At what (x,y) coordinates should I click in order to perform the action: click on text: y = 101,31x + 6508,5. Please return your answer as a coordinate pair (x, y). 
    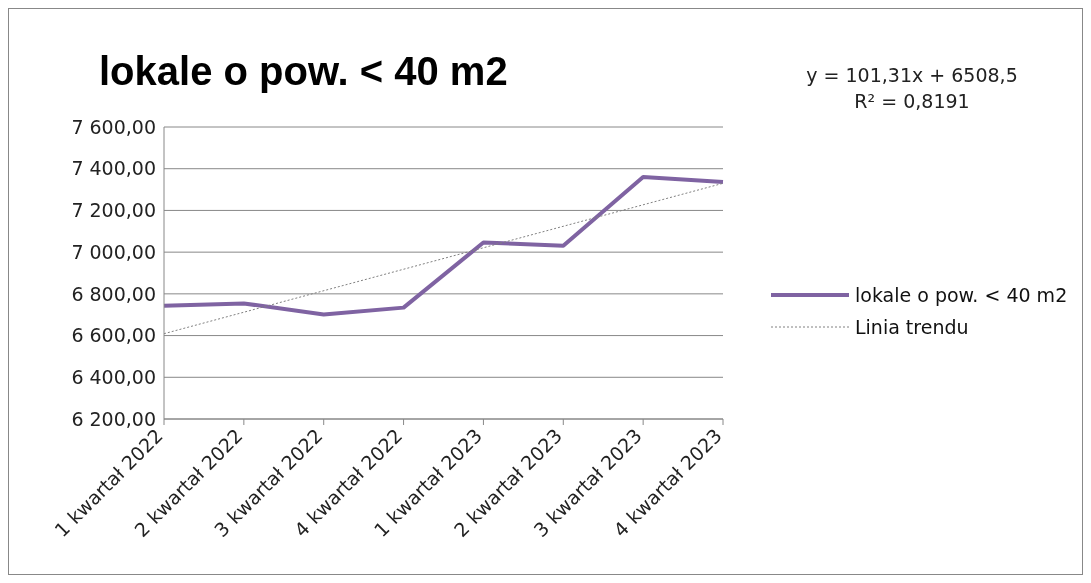
    Looking at the image, I should click on (912, 75).